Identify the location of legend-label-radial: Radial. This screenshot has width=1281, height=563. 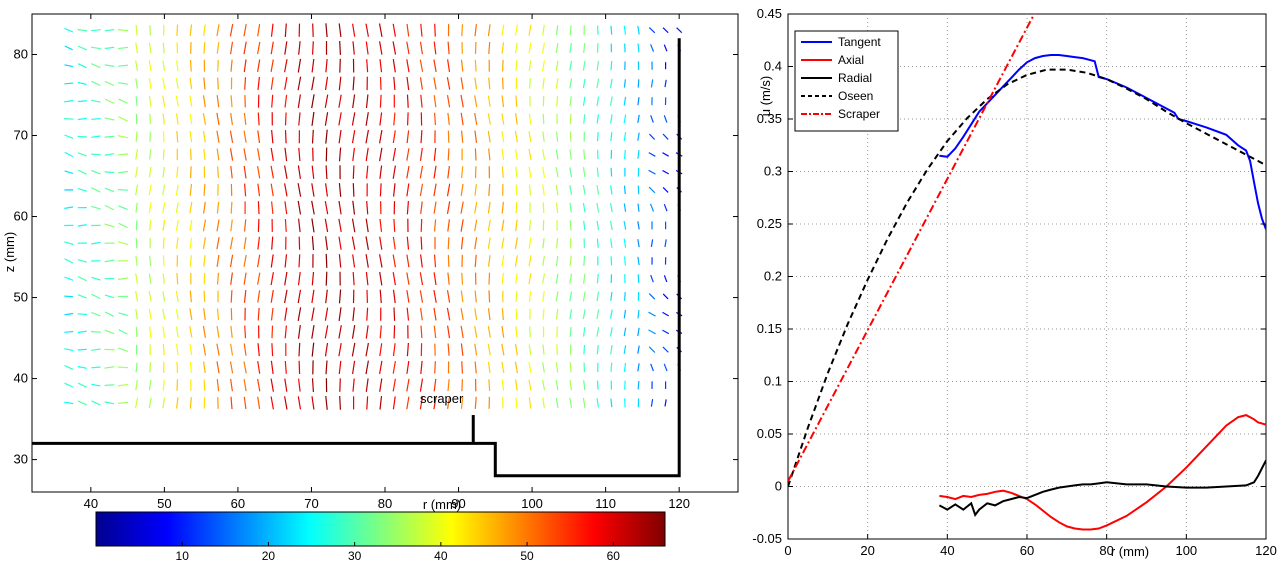
(855, 78).